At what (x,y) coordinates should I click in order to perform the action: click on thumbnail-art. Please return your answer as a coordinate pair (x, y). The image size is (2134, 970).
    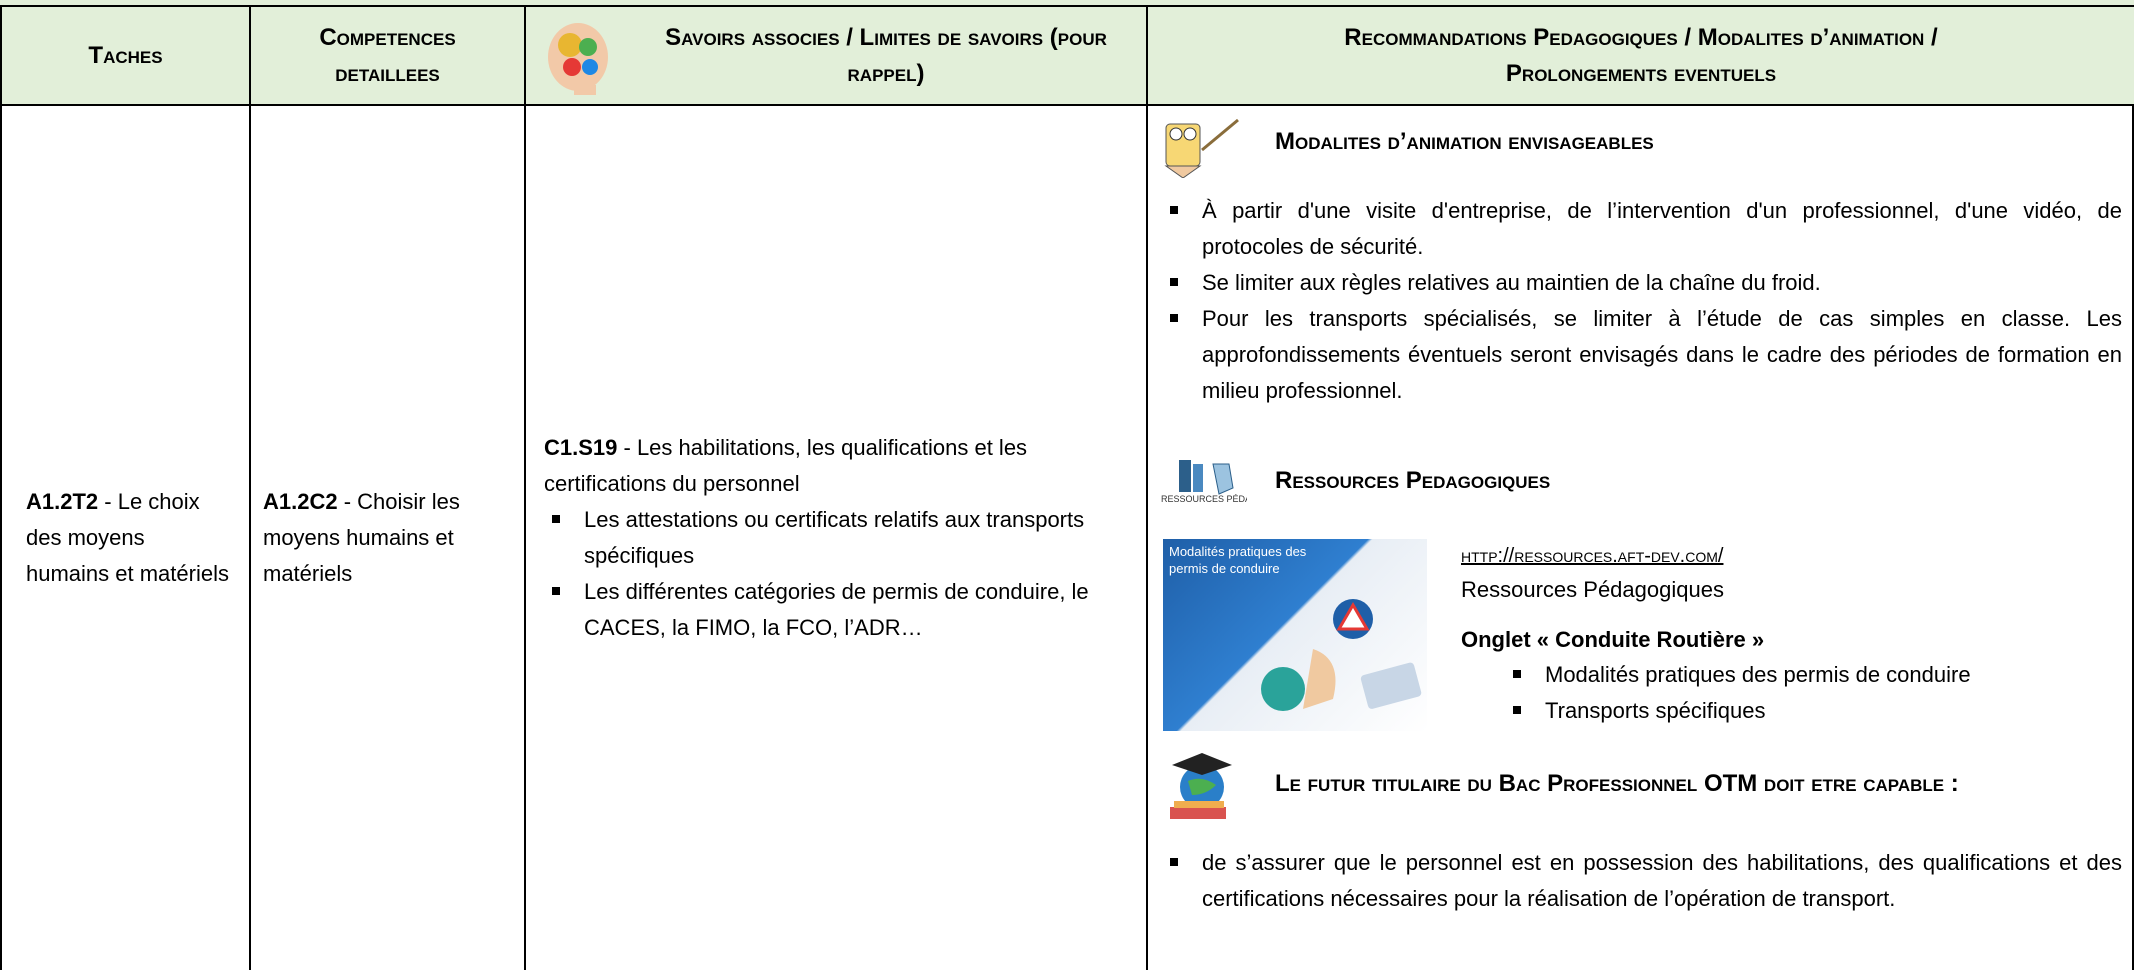
    Looking at the image, I should click on (1341, 655).